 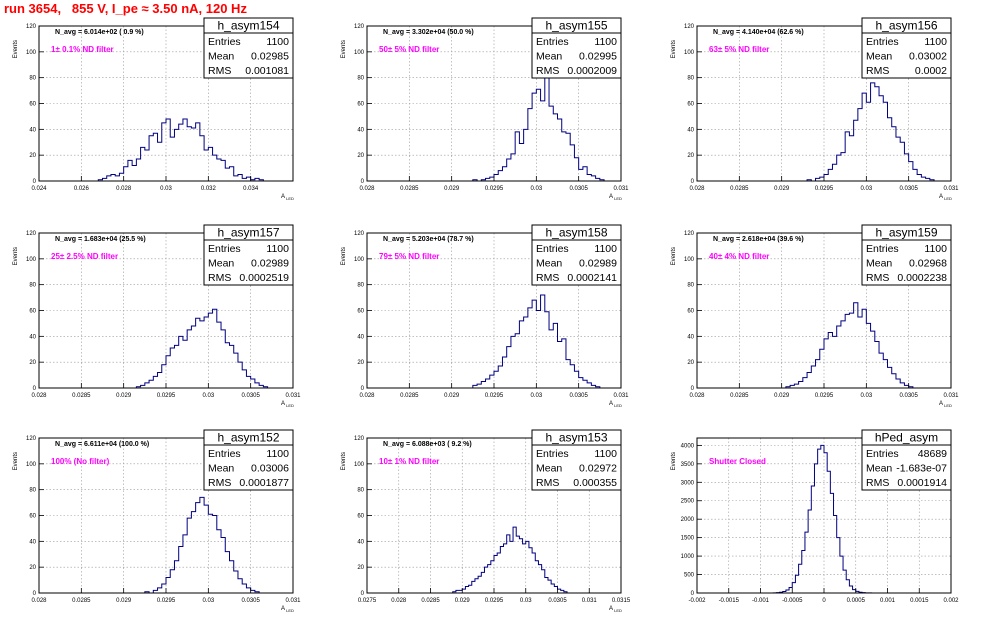 What do you see at coordinates (906, 438) in the screenshot?
I see `histogram-name: hPed_asym` at bounding box center [906, 438].